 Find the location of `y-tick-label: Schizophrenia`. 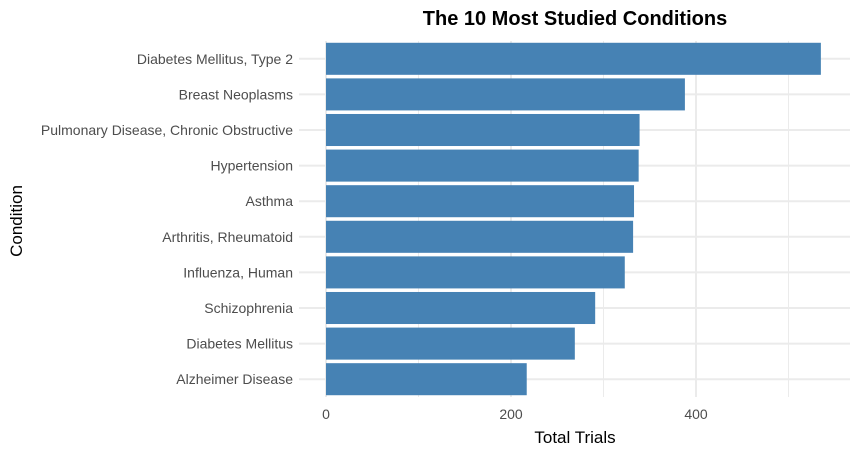

y-tick-label: Schizophrenia is located at coordinates (248, 308).